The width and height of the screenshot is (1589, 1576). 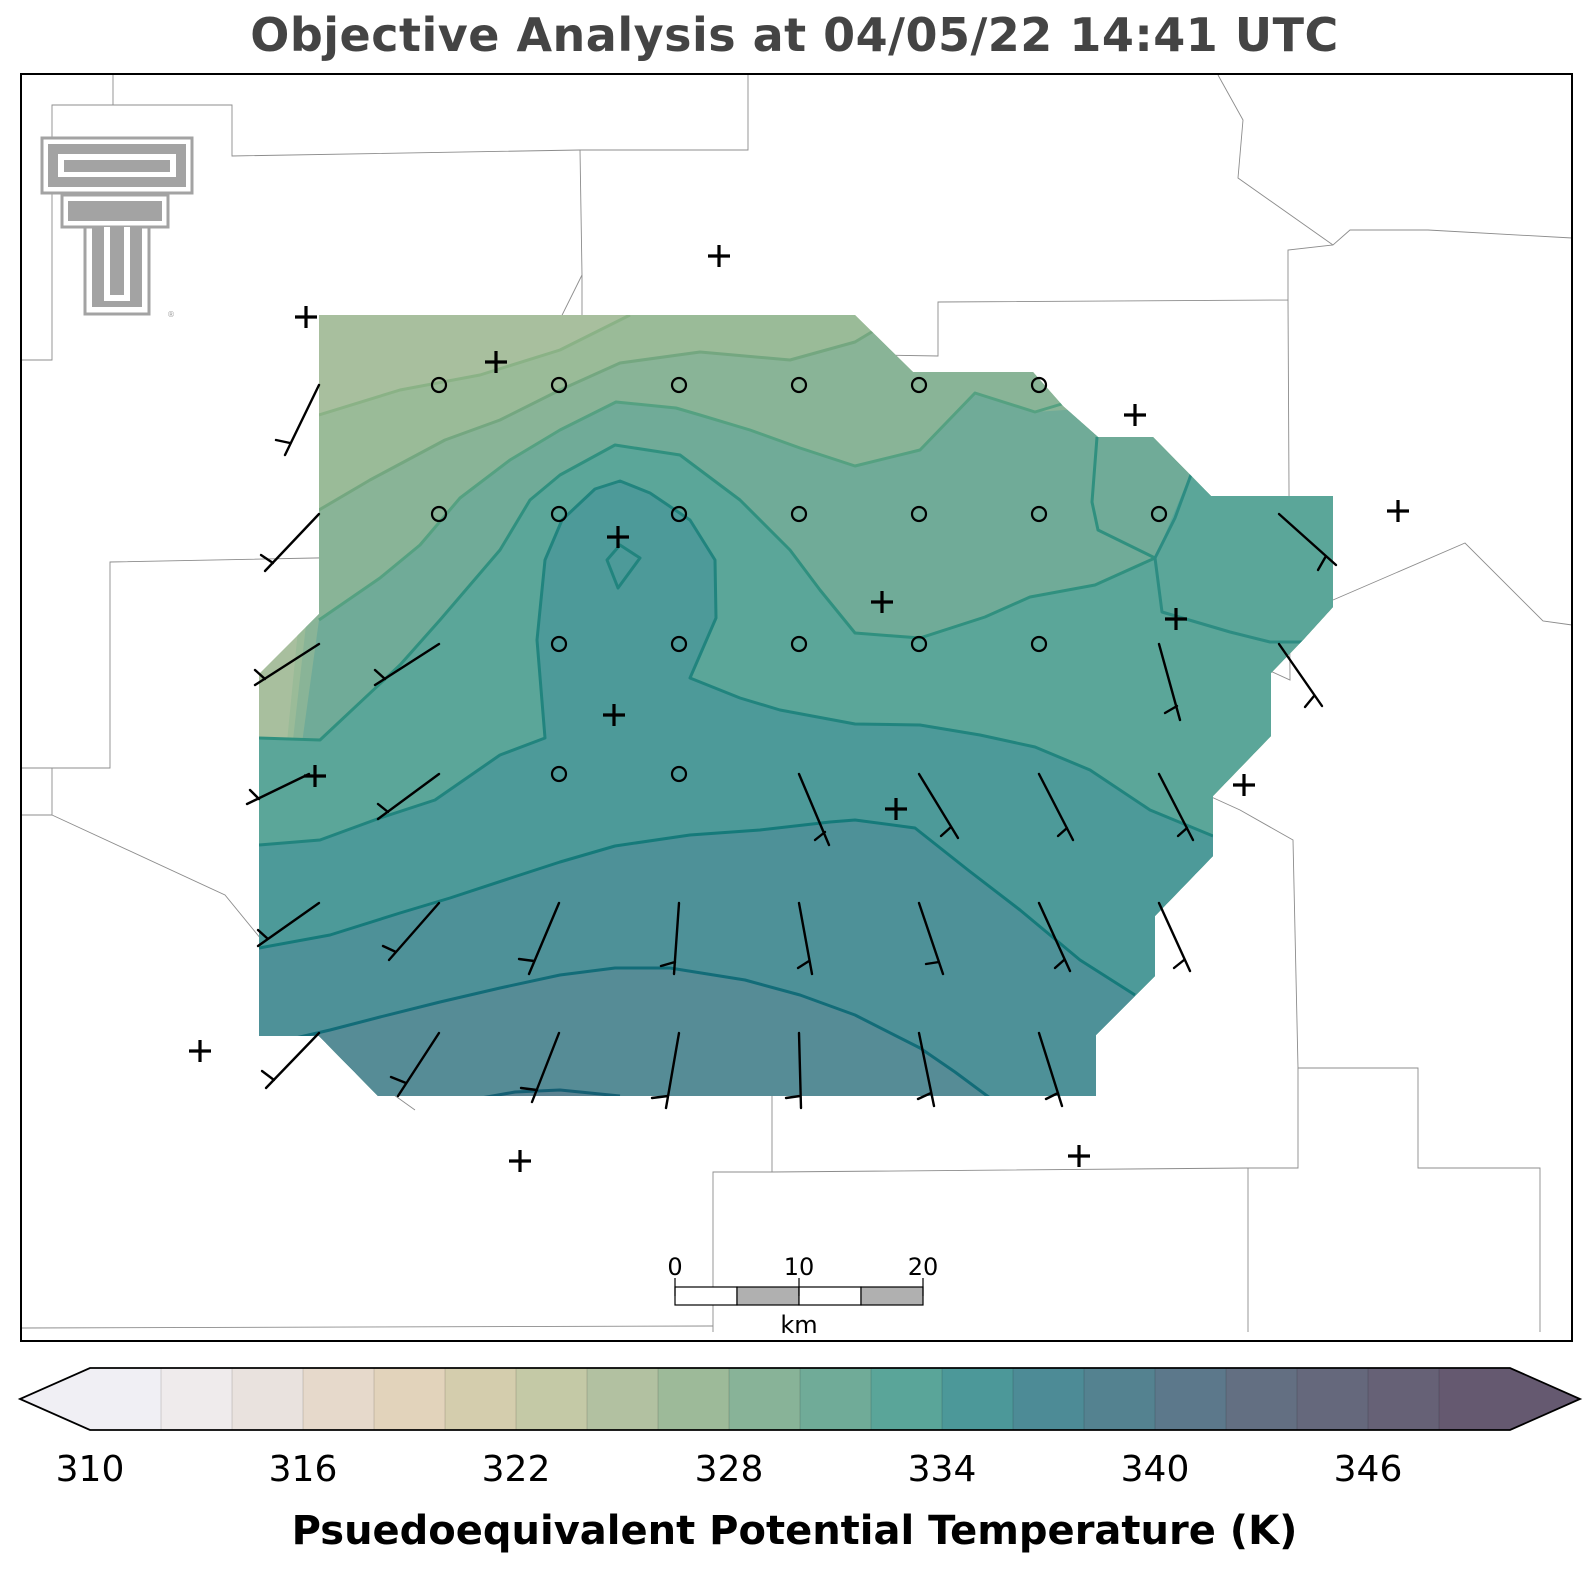 What do you see at coordinates (799, 579) in the screenshot?
I see `calm-station-markers` at bounding box center [799, 579].